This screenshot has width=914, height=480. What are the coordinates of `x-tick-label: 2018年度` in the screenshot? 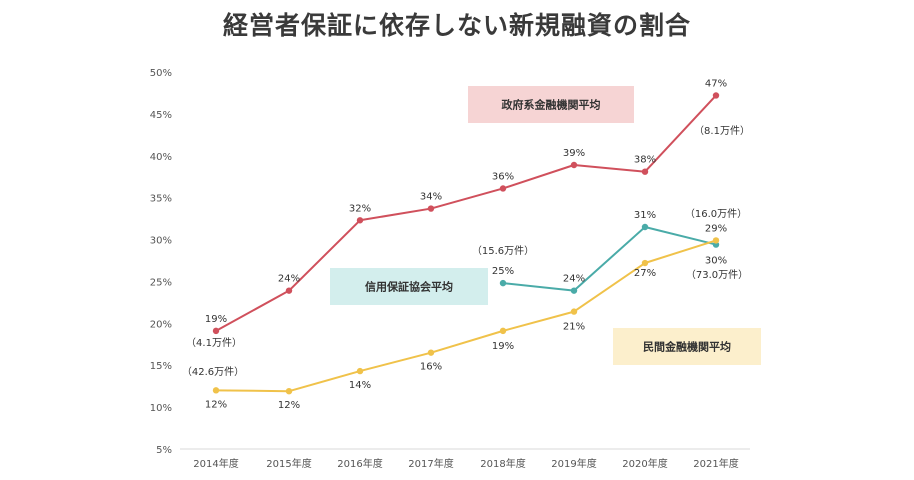 It's located at (502, 463).